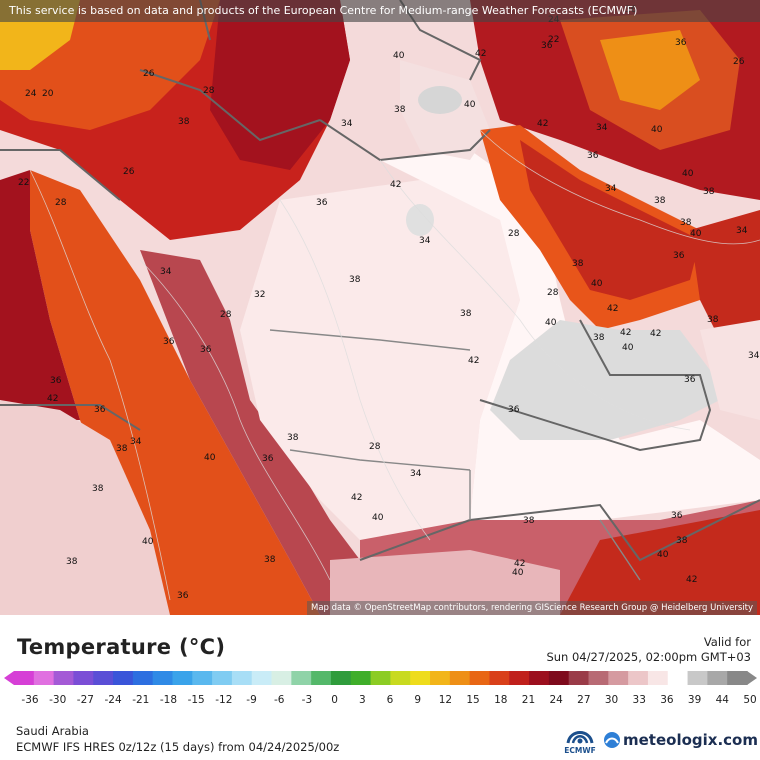 The height and width of the screenshot is (760, 760). I want to click on legend-tick-label: -15, so click(196, 700).